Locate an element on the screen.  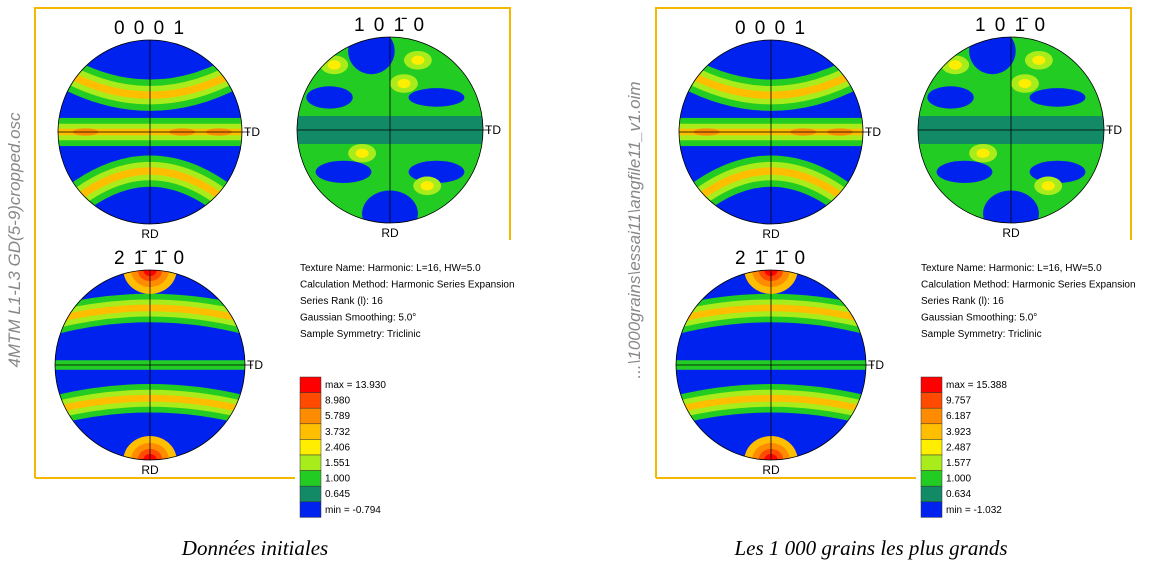
legend-label: 6.187 is located at coordinates (958, 416).